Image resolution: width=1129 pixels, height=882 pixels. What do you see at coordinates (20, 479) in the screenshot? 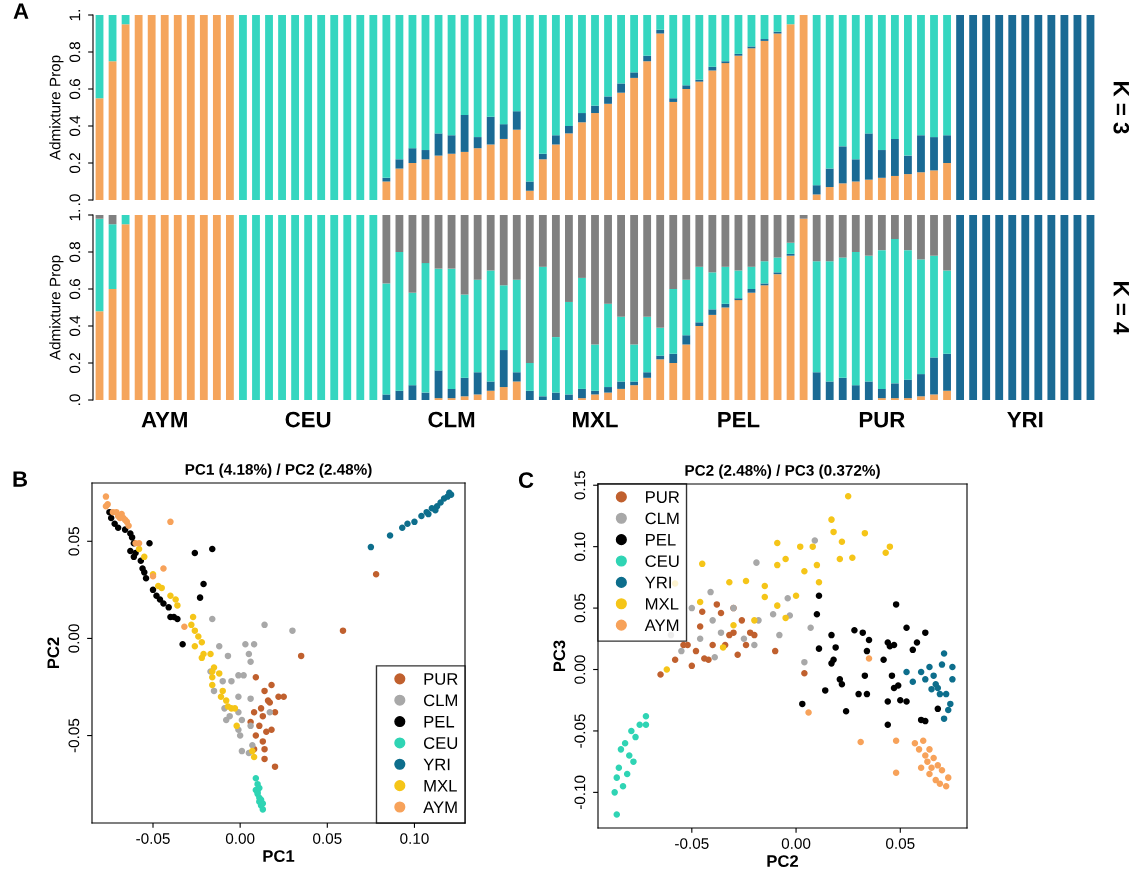
I see `text: B` at bounding box center [20, 479].